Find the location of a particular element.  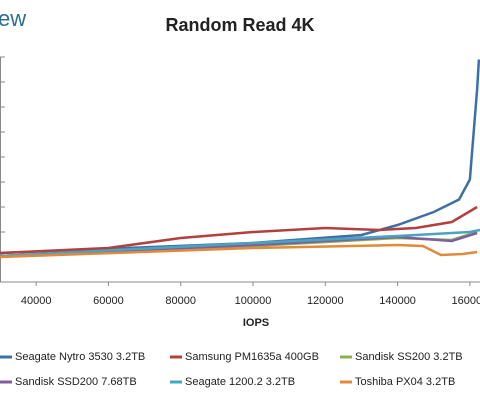

chart-title: Random Read 4K is located at coordinates (239, 25).